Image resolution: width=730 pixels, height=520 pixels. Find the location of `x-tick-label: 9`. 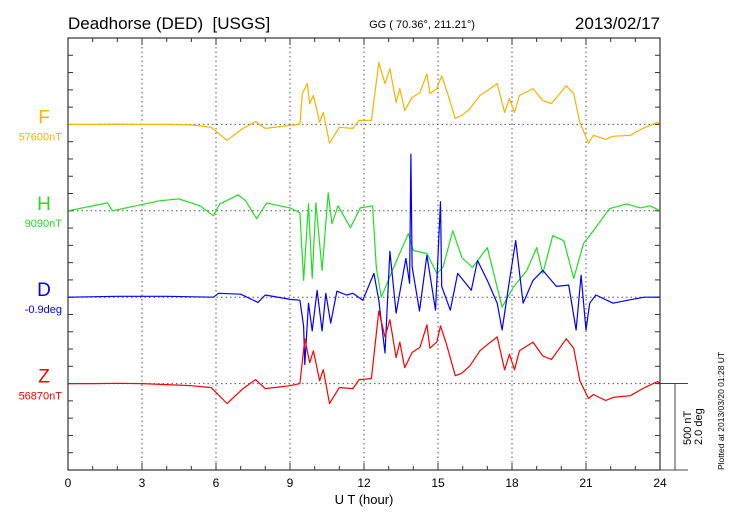

x-tick-label: 9 is located at coordinates (290, 483).